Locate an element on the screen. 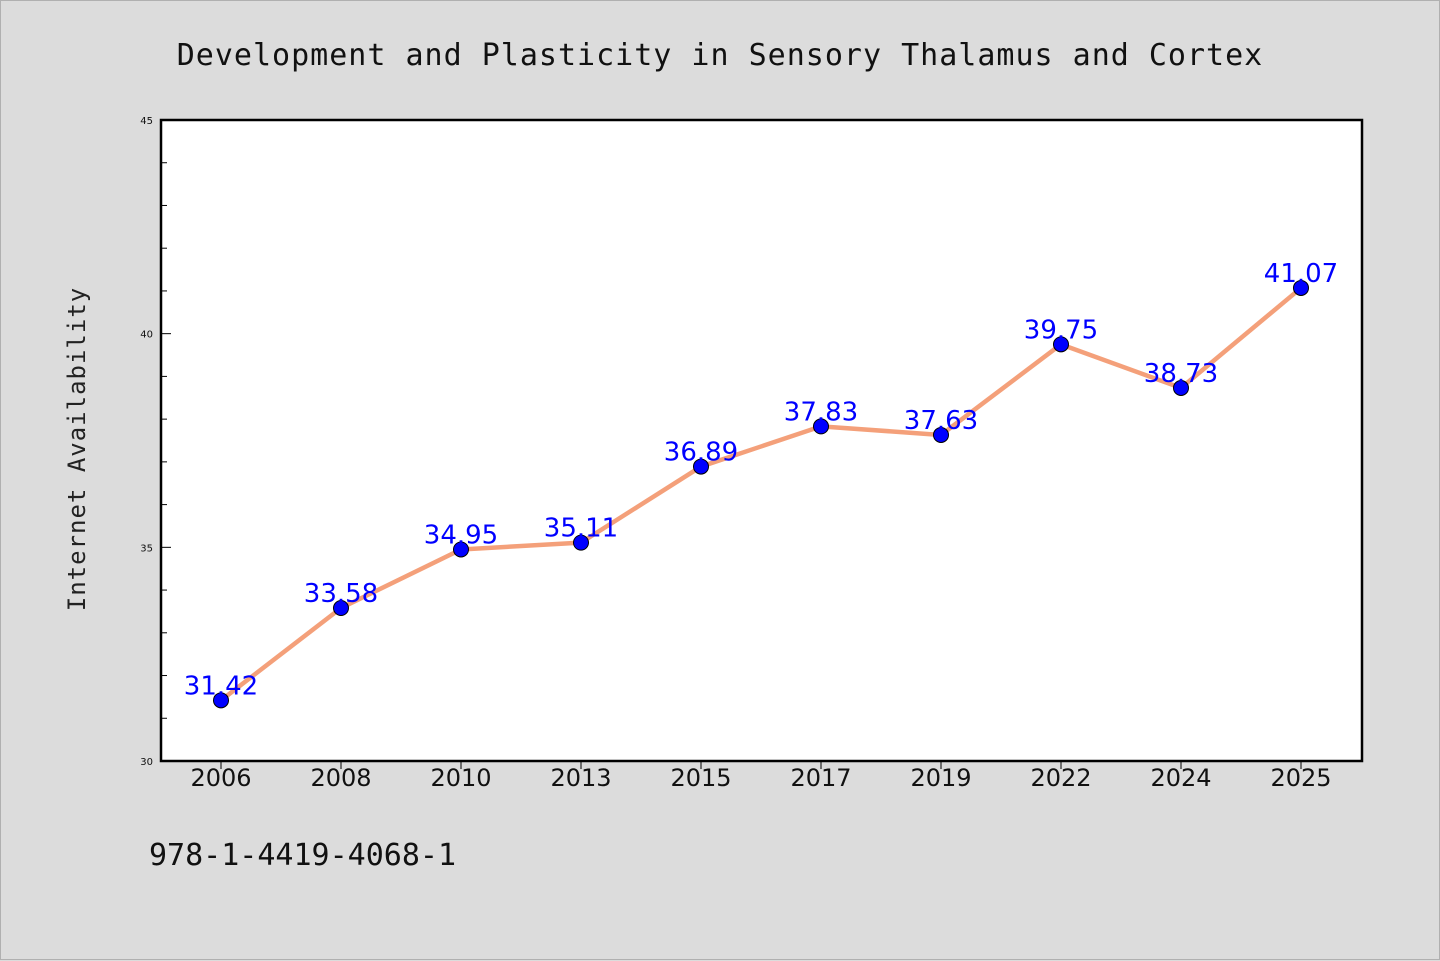  data-label: 35.11 is located at coordinates (581, 529).